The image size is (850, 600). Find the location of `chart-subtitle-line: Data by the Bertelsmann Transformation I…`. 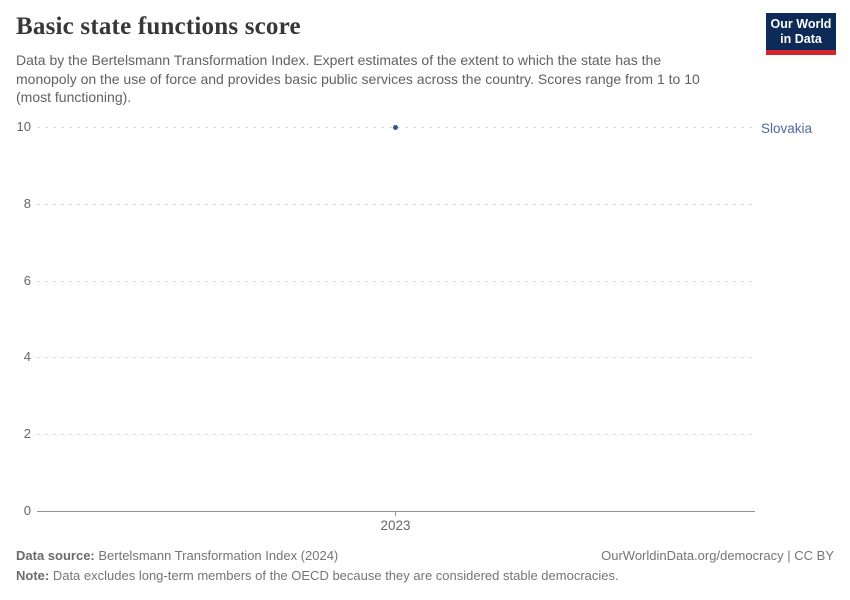

chart-subtitle-line: Data by the Bertelsmann Transformation I… is located at coordinates (339, 60).